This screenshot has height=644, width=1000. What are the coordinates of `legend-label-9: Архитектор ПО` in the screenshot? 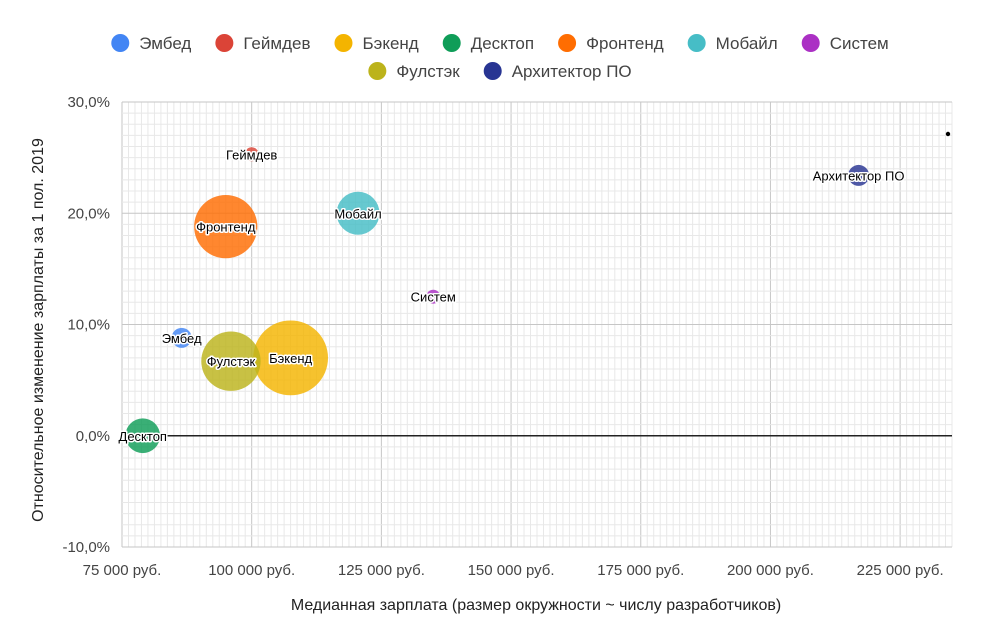 It's located at (572, 71).